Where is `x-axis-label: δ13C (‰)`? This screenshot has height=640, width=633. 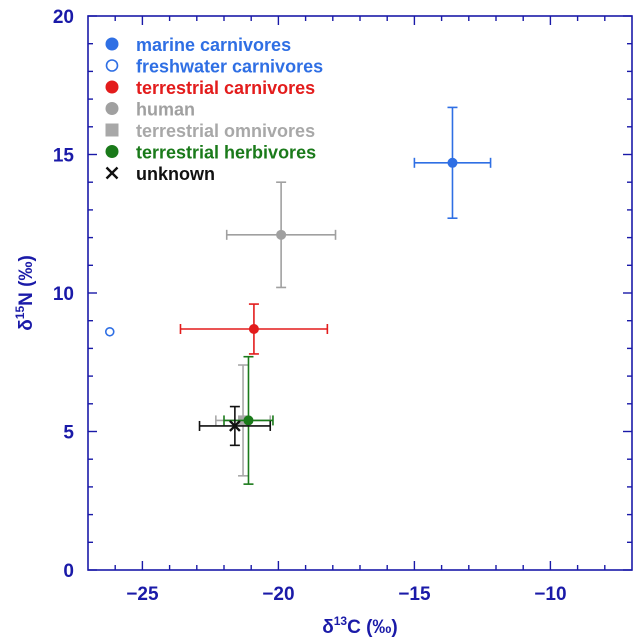 x-axis-label: δ13C (‰) is located at coordinates (360, 626).